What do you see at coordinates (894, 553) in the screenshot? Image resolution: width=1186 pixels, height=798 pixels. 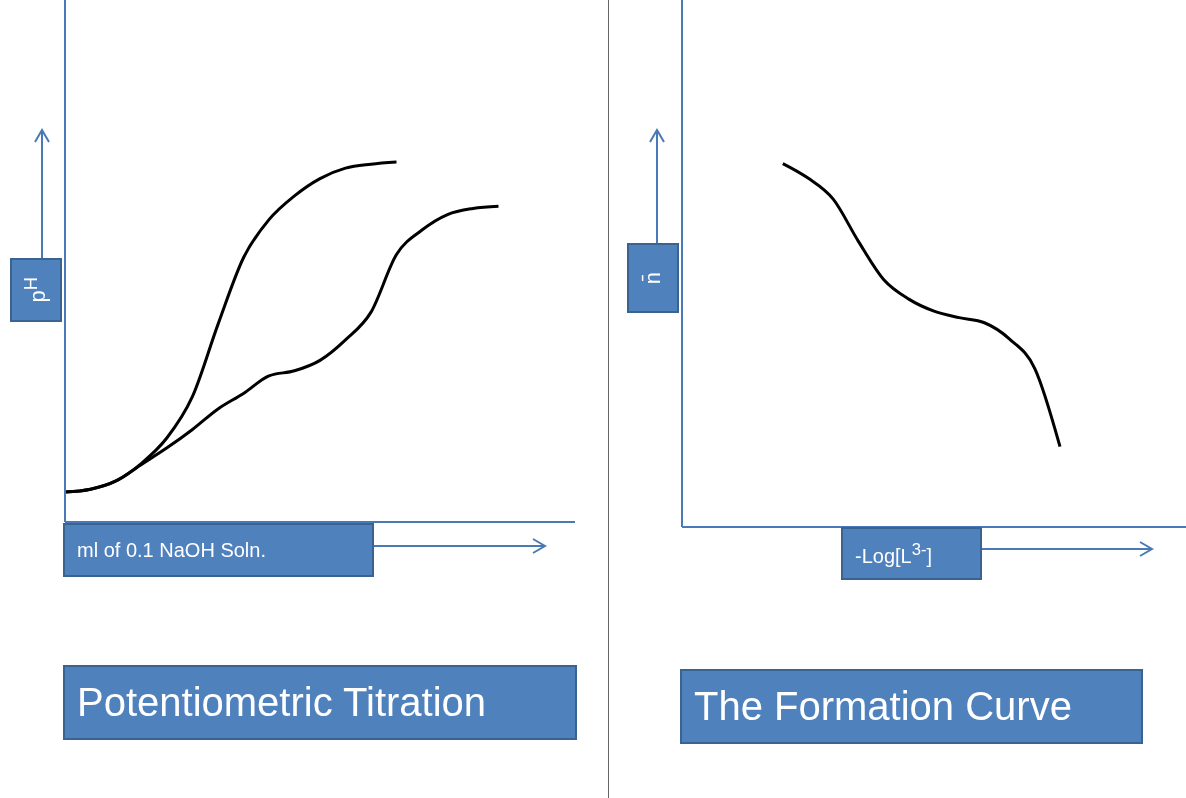 I see `x-axis-title: -Log[L$^{3-}$]` at bounding box center [894, 553].